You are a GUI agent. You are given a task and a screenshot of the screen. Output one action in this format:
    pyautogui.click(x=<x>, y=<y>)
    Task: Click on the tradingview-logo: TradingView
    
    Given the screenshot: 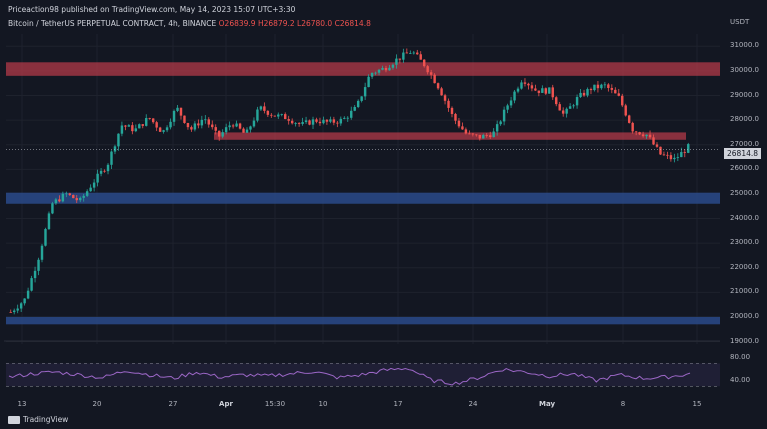 What is the action you would take?
    pyautogui.click(x=38, y=419)
    